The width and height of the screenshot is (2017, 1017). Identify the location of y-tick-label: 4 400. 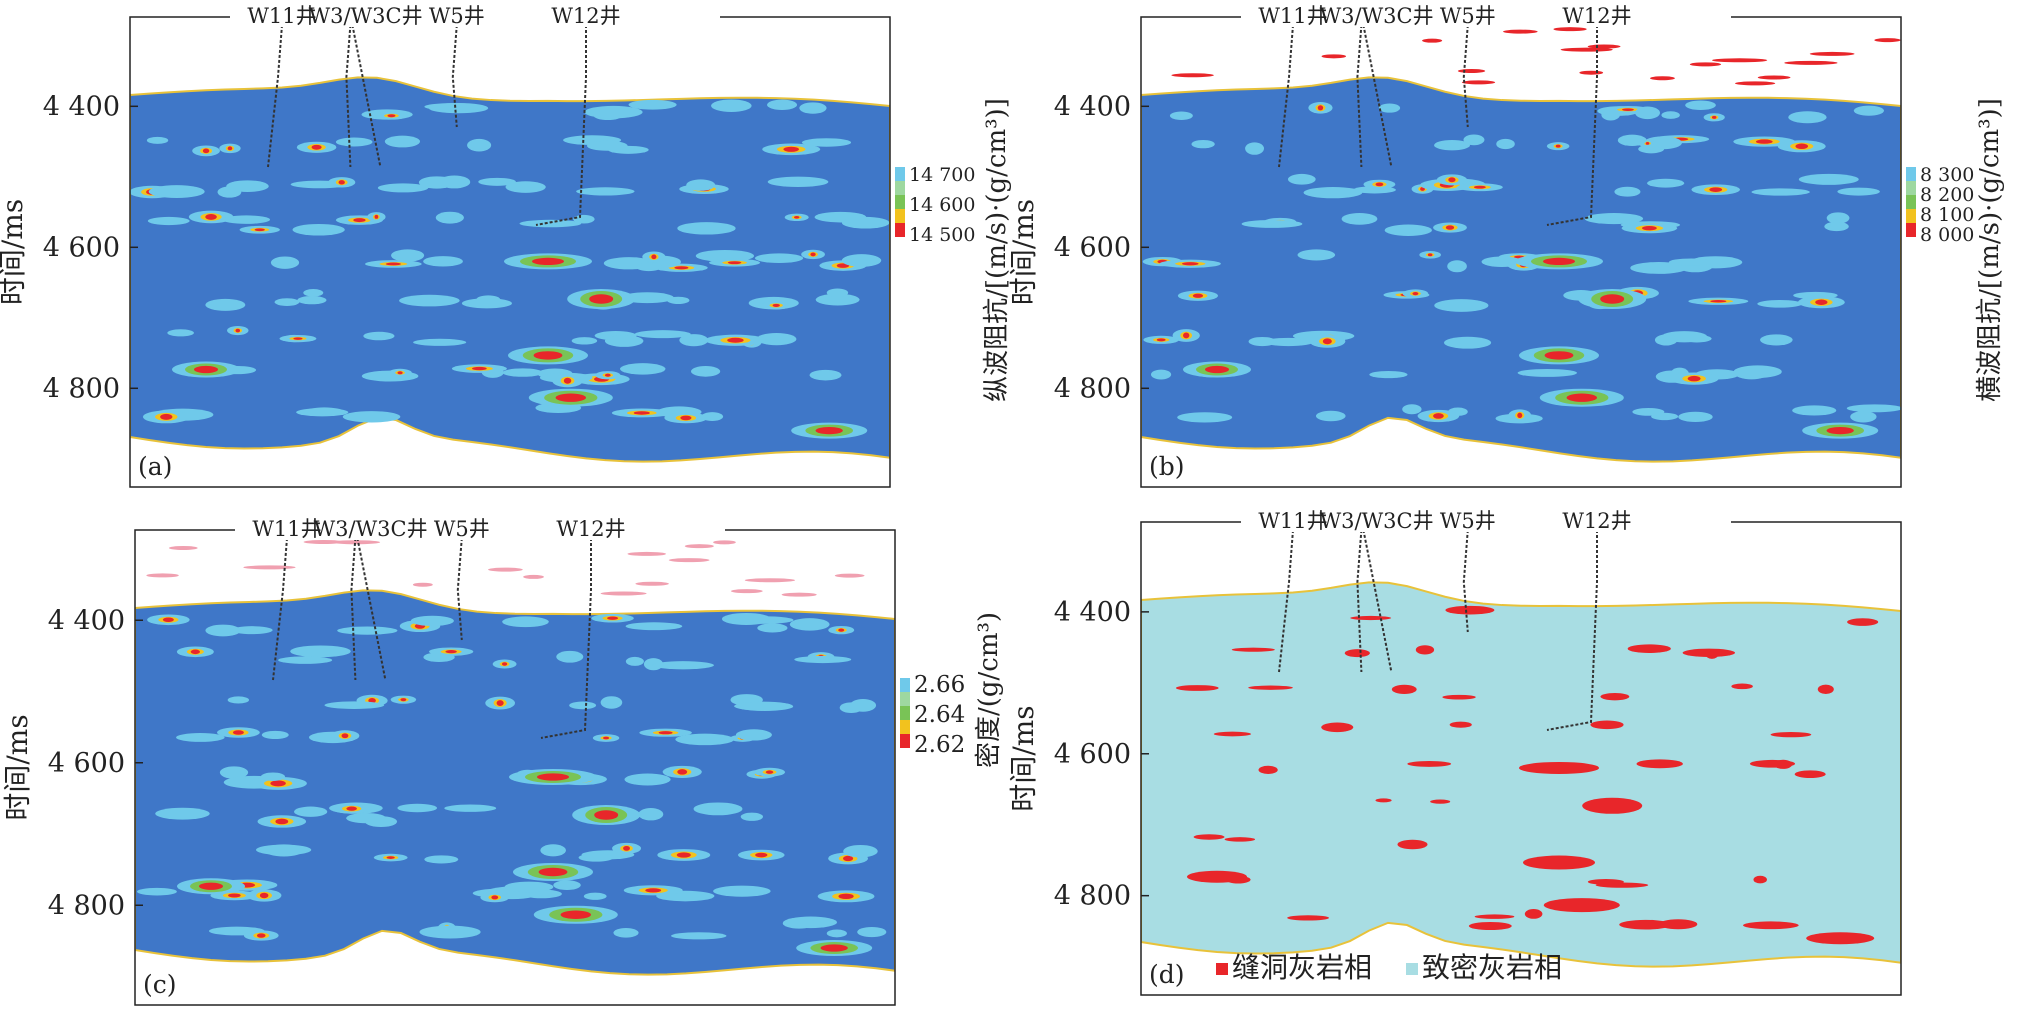
(1092, 612).